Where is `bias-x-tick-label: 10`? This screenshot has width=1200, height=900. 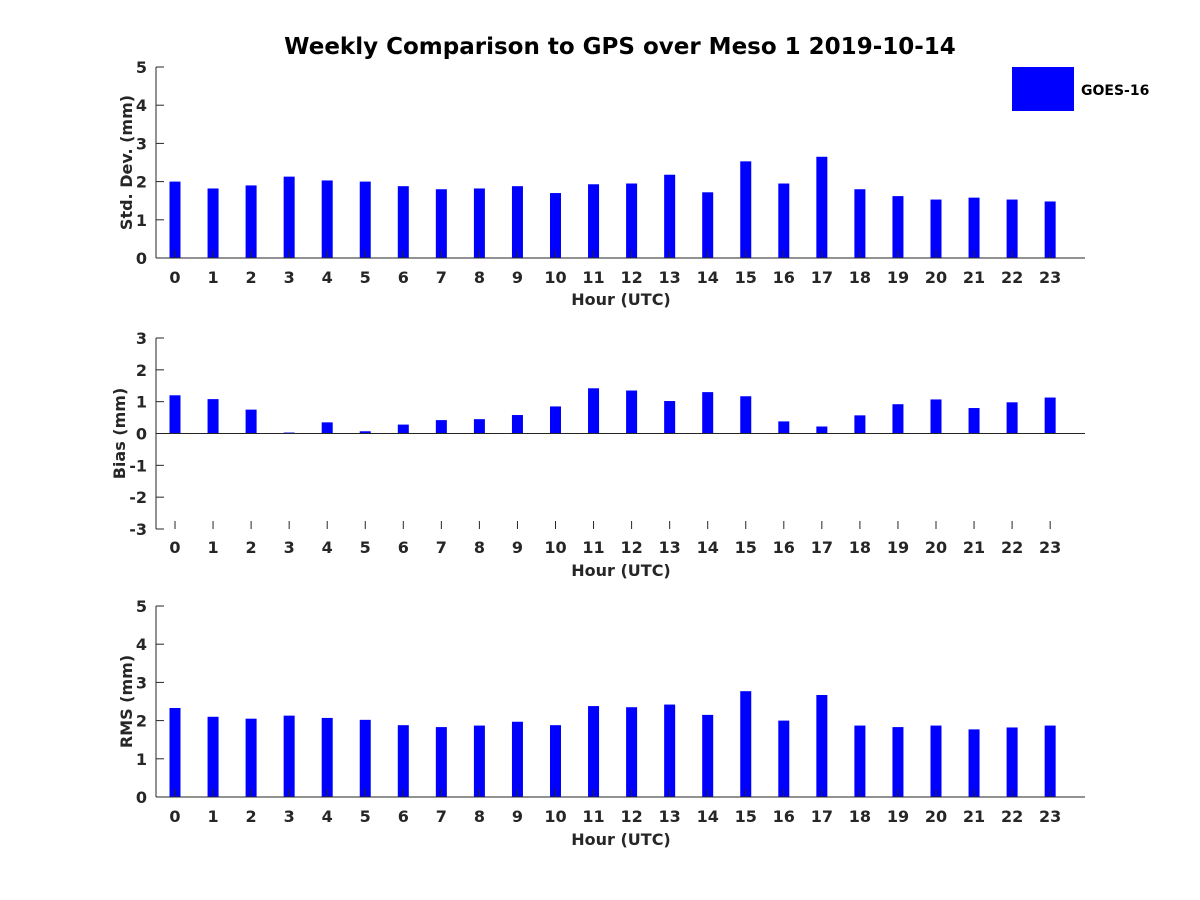 bias-x-tick-label: 10 is located at coordinates (555, 547).